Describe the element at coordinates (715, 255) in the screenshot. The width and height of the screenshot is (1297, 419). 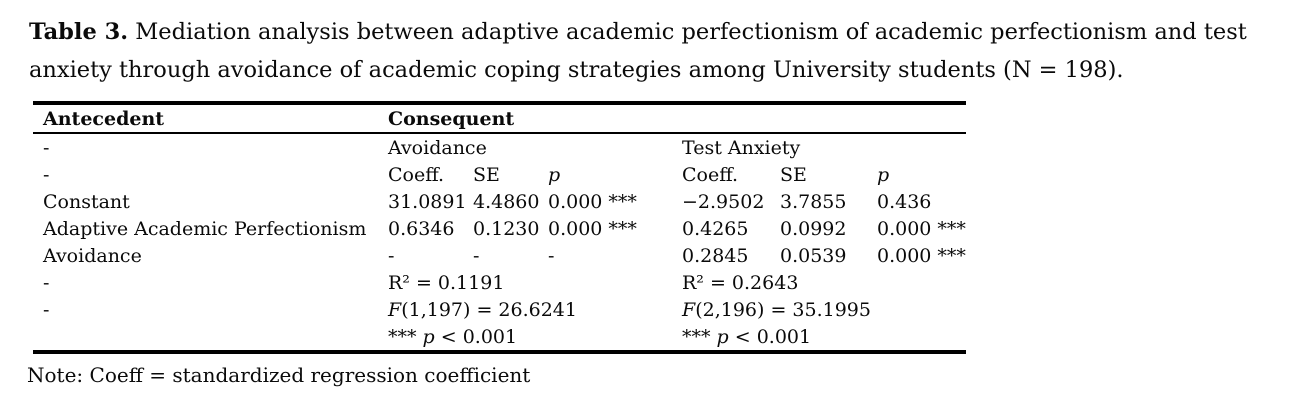
I see `cell-coeff: 0.2845` at that location.